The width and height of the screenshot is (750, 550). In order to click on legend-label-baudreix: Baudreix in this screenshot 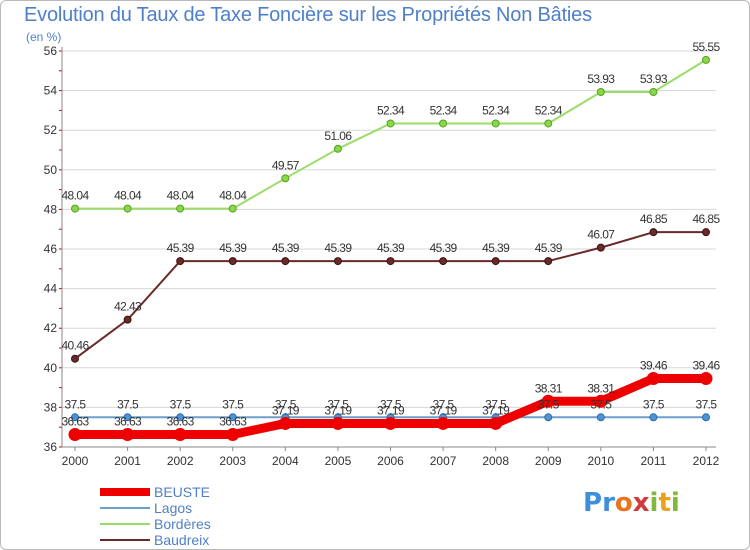, I will do `click(181, 540)`.